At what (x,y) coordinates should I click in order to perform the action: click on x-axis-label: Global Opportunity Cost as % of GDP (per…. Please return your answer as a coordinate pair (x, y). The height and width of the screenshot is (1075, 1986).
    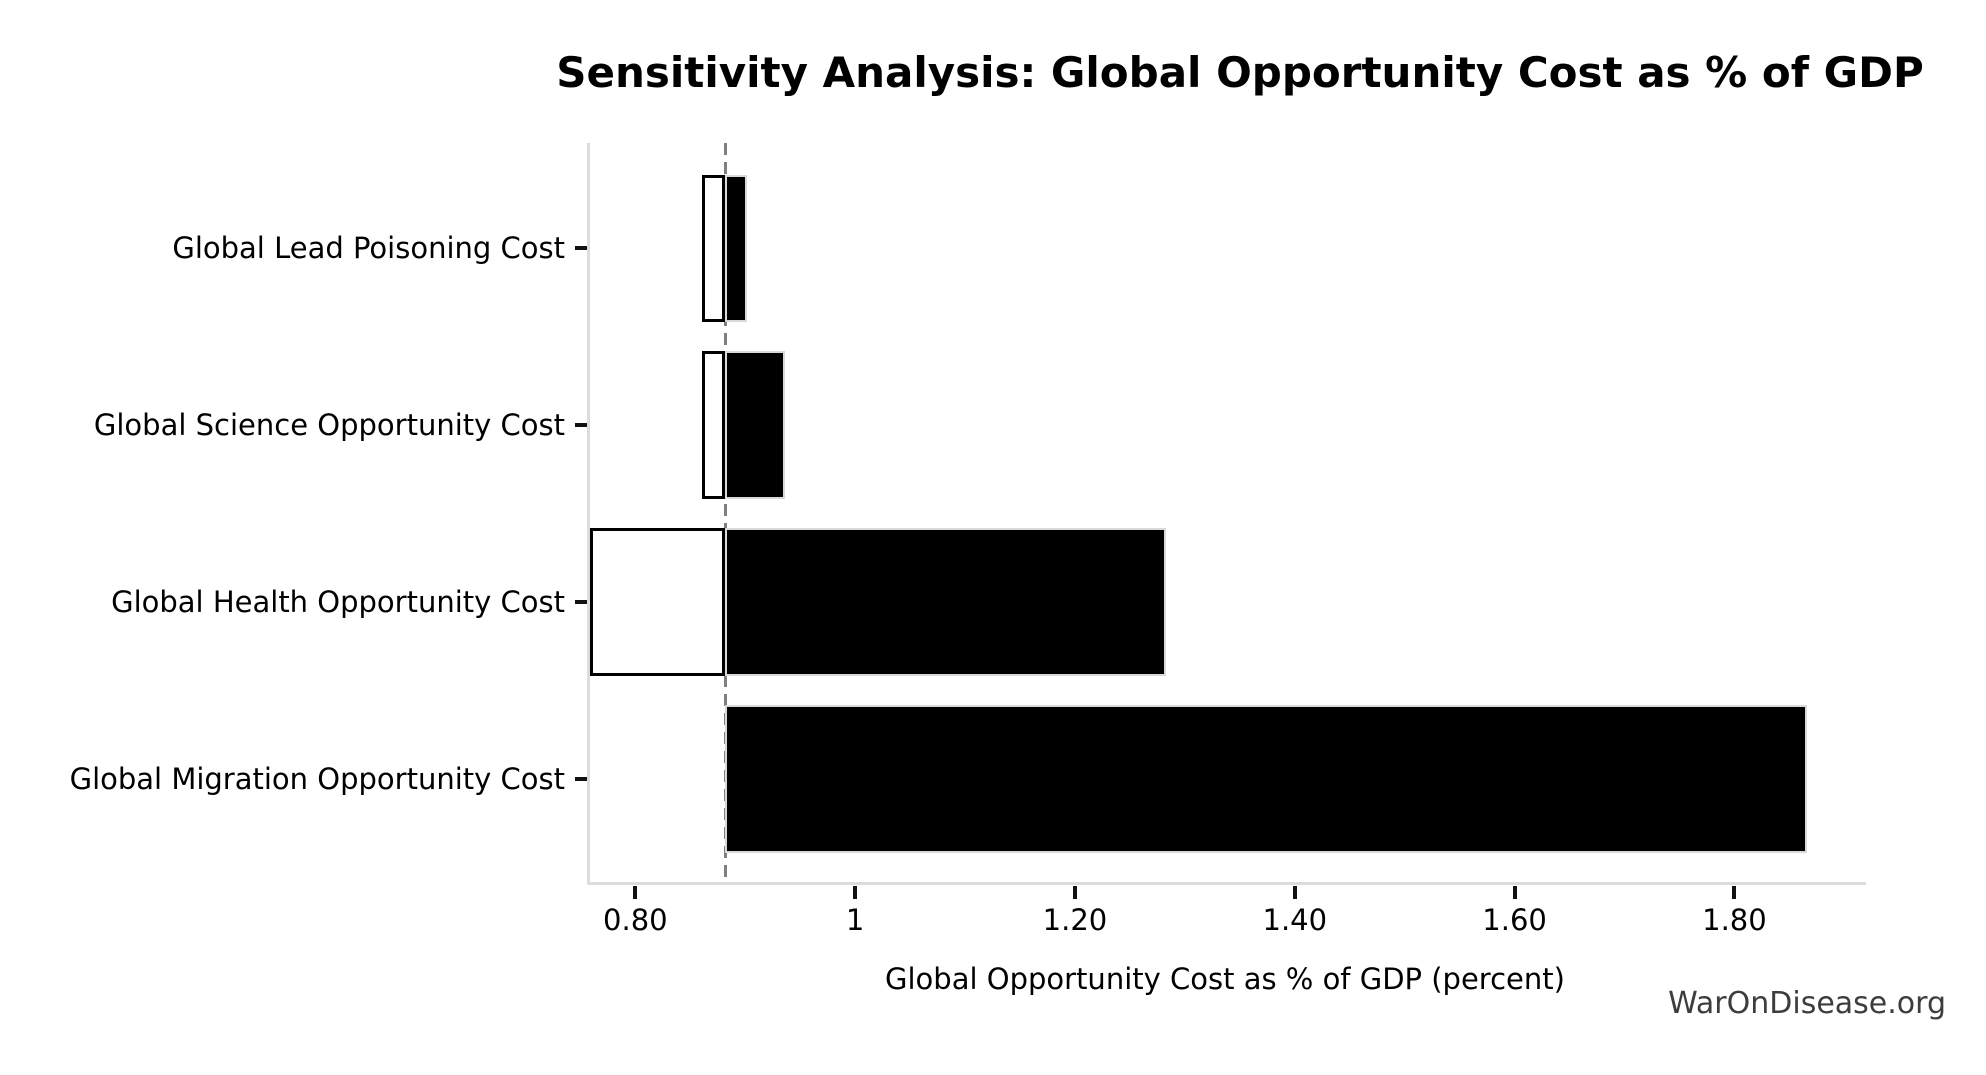
    Looking at the image, I should click on (1225, 979).